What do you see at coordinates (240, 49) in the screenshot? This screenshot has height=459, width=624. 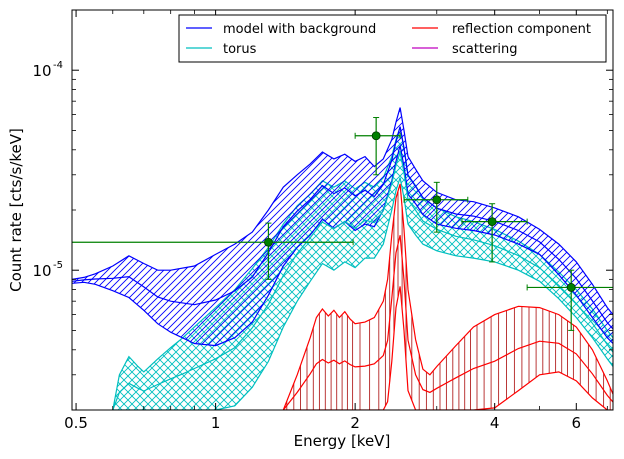 I see `legend-label-torus: torus` at bounding box center [240, 49].